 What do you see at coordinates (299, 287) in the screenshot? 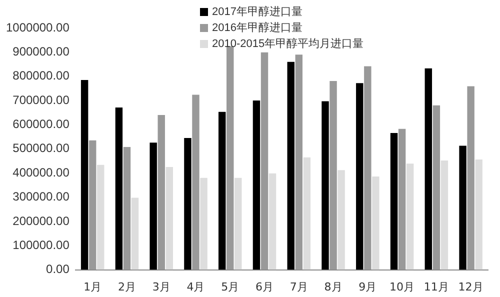
I see `x-tick-label: 7月` at bounding box center [299, 287].